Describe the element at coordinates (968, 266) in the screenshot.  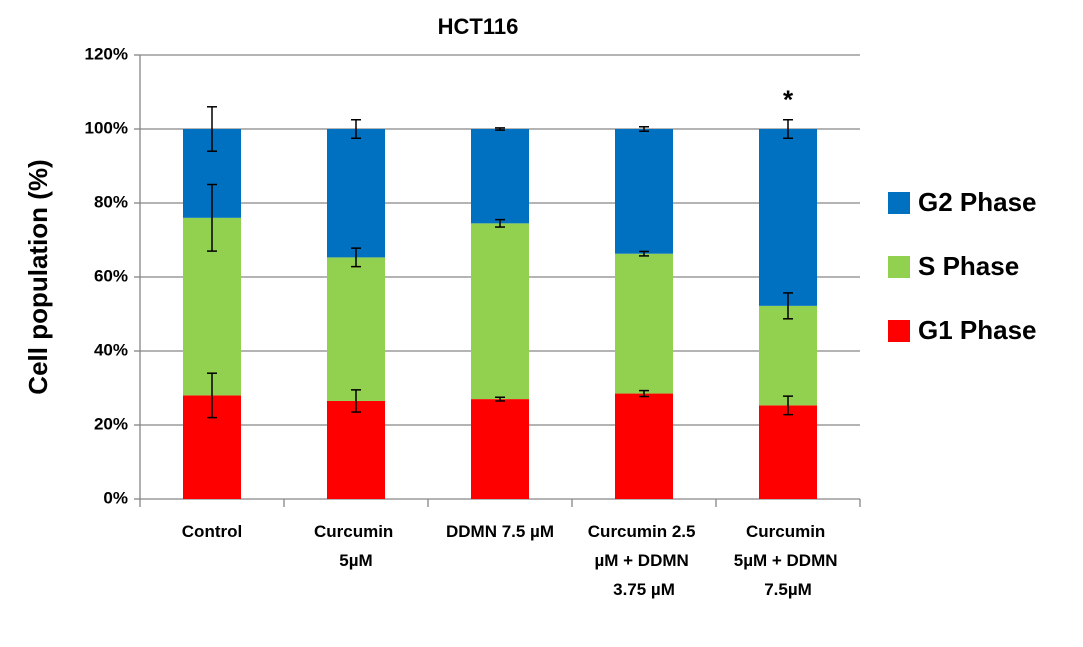
I see `legend-label: S Phase` at that location.